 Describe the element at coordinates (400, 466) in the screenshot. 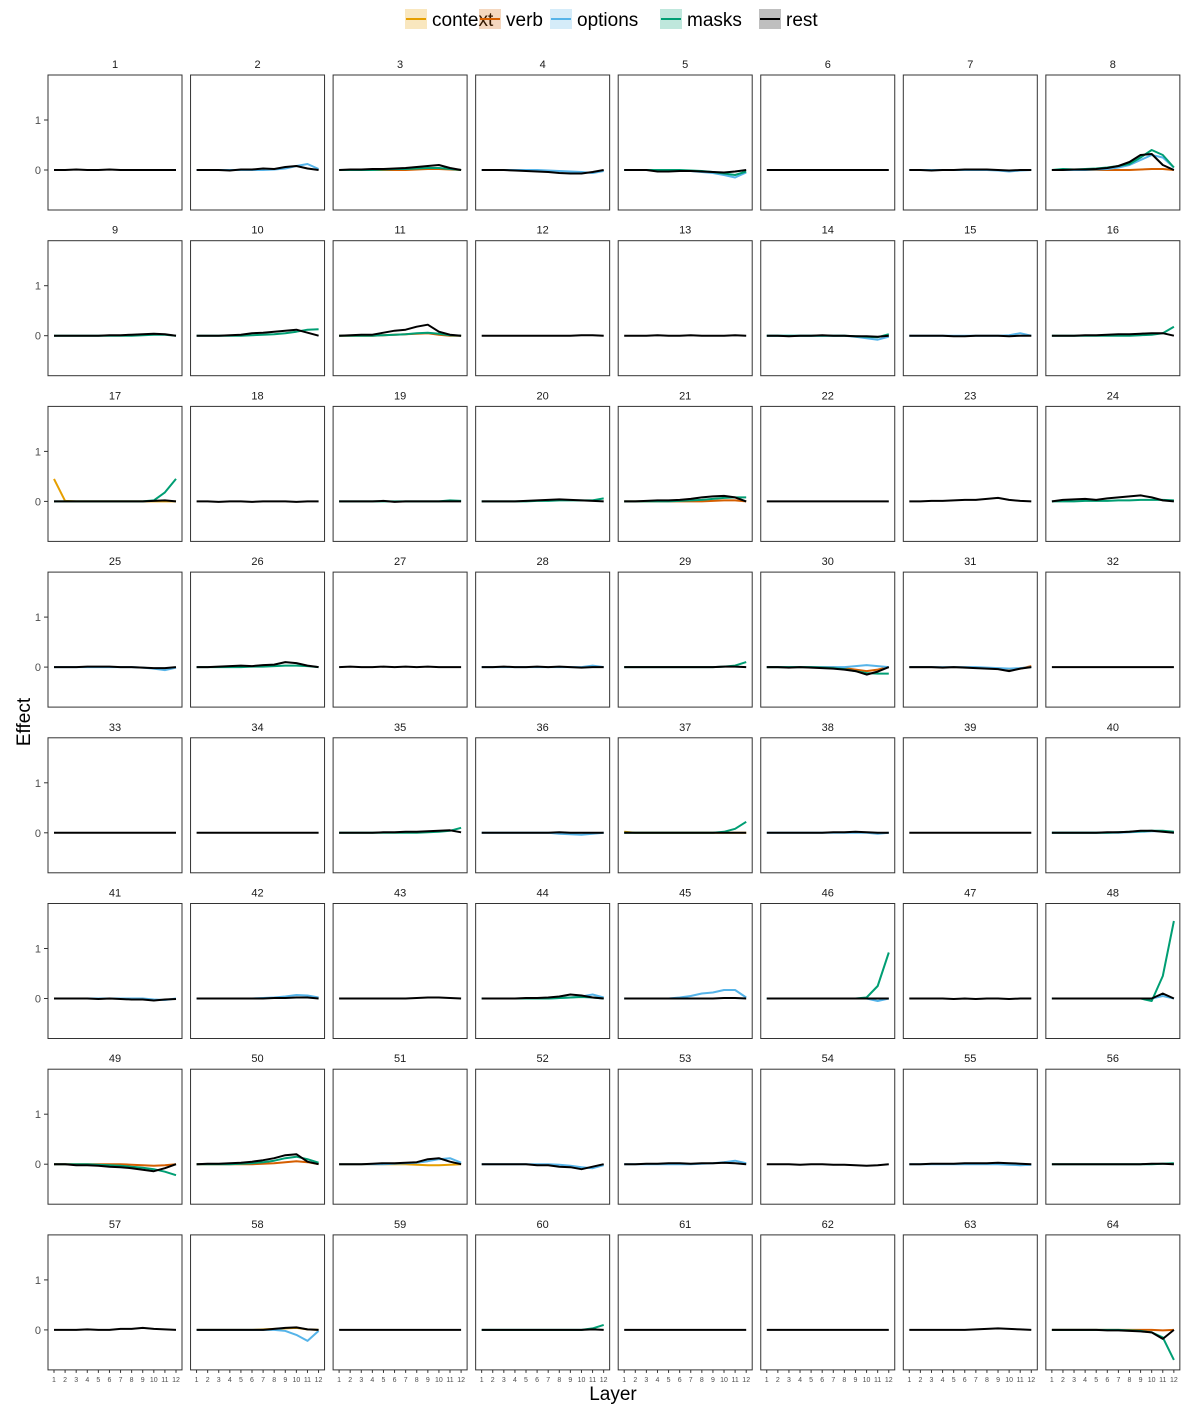

I see `panel-19: 19` at that location.